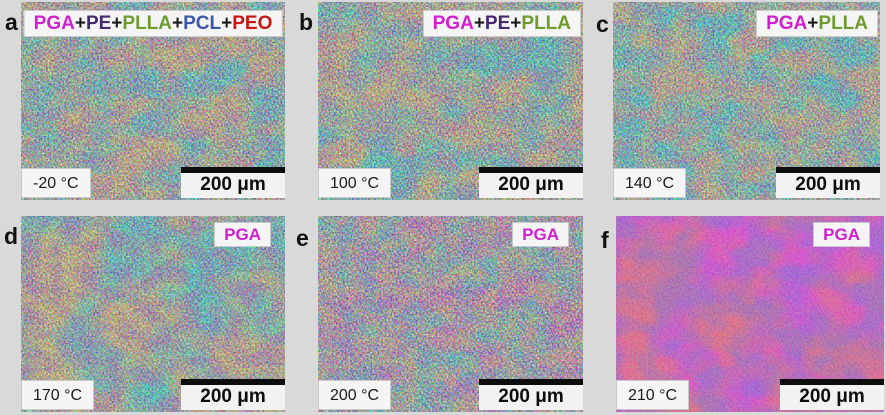 The image size is (886, 415). I want to click on panel-b: PGA+PE+PLLA 100 °C 200 μm, so click(450, 101).